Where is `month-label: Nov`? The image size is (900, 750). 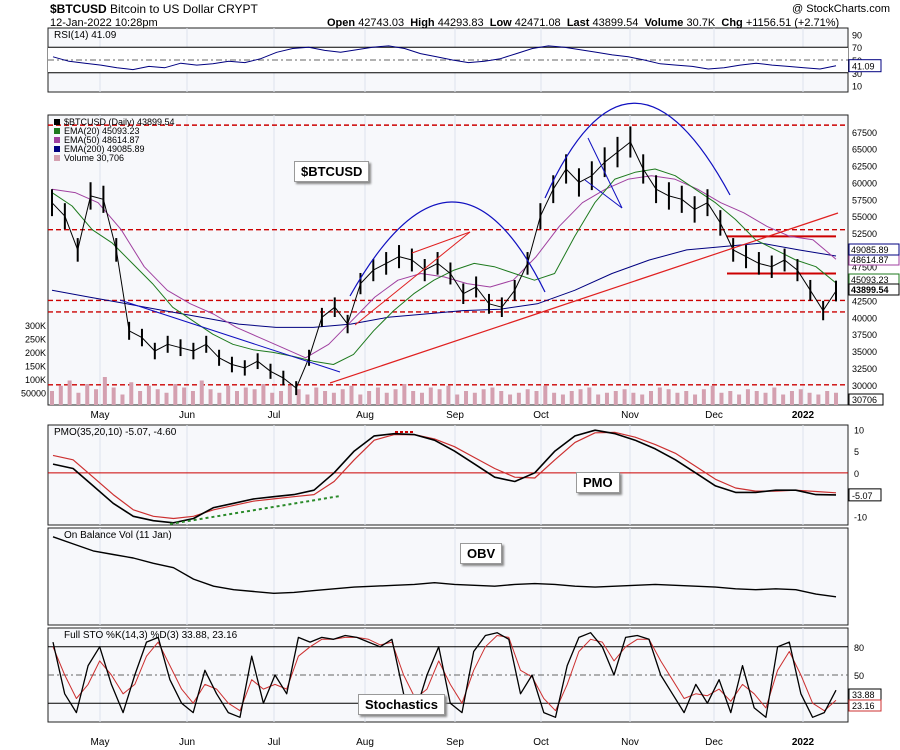 month-label: Nov is located at coordinates (630, 415).